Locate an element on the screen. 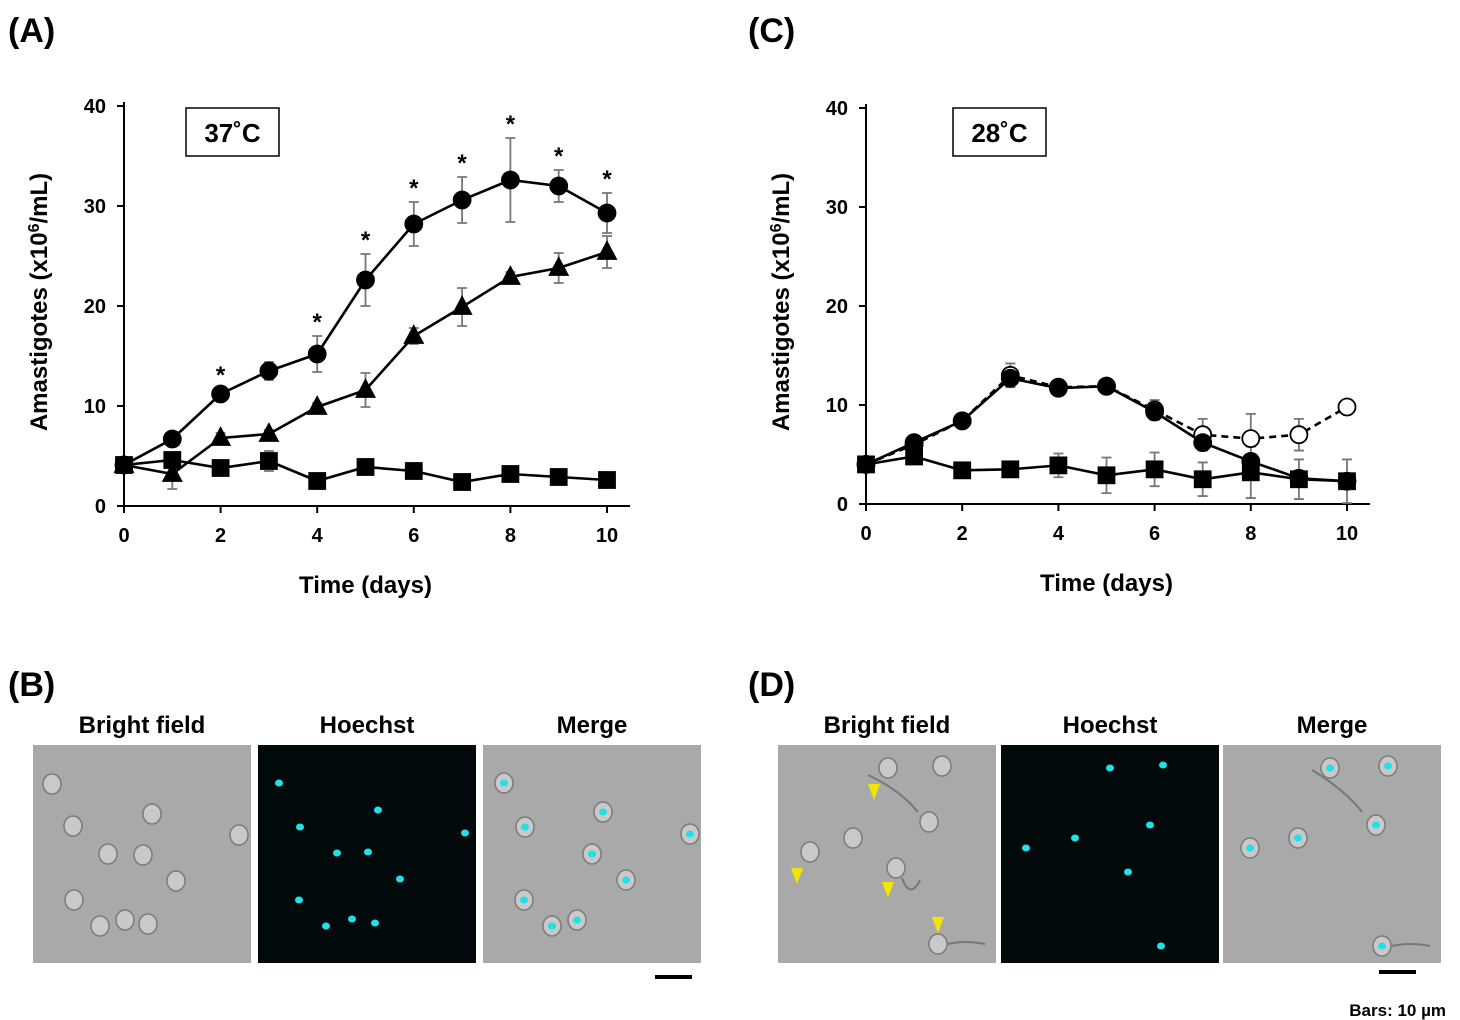 The height and width of the screenshot is (1020, 1460). y-axis-label-part: /mL) is located at coordinates (39, 198).